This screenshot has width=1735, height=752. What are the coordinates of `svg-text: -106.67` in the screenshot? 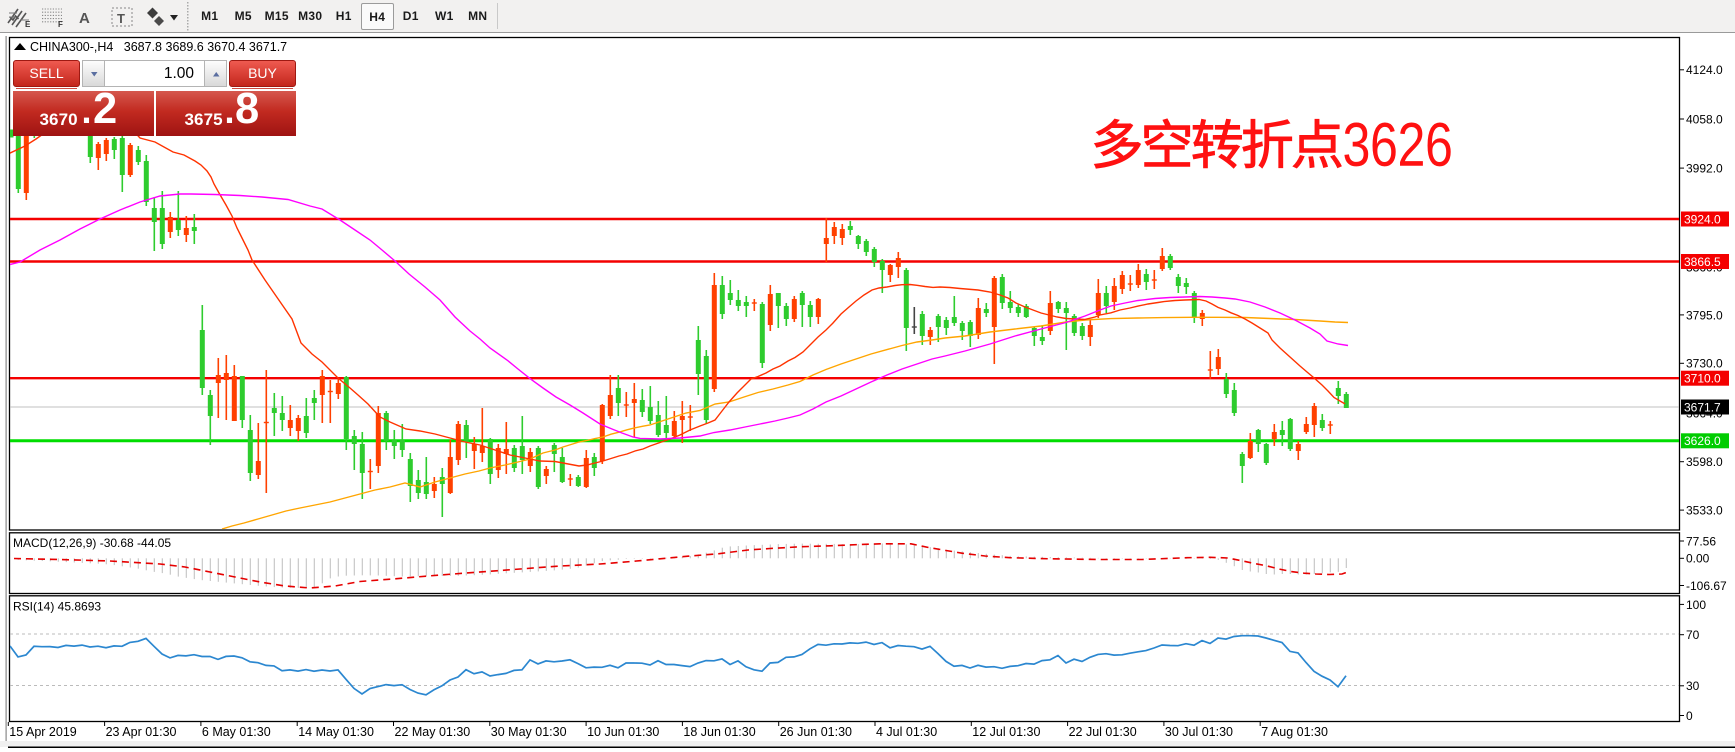 It's located at (1706, 586).